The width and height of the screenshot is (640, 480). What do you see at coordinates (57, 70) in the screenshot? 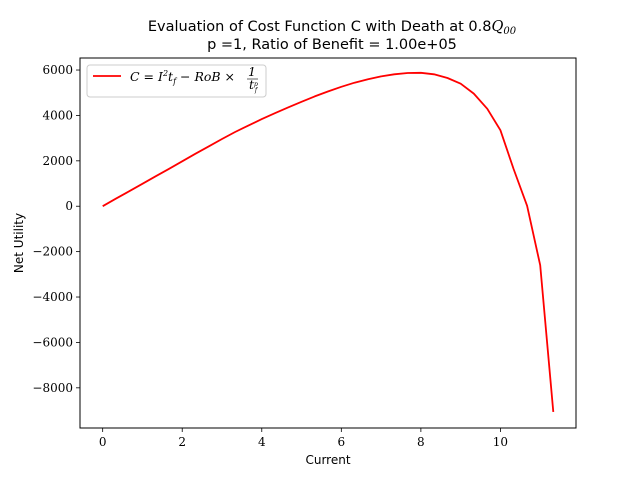
I see `y-tick-label: 6000` at bounding box center [57, 70].